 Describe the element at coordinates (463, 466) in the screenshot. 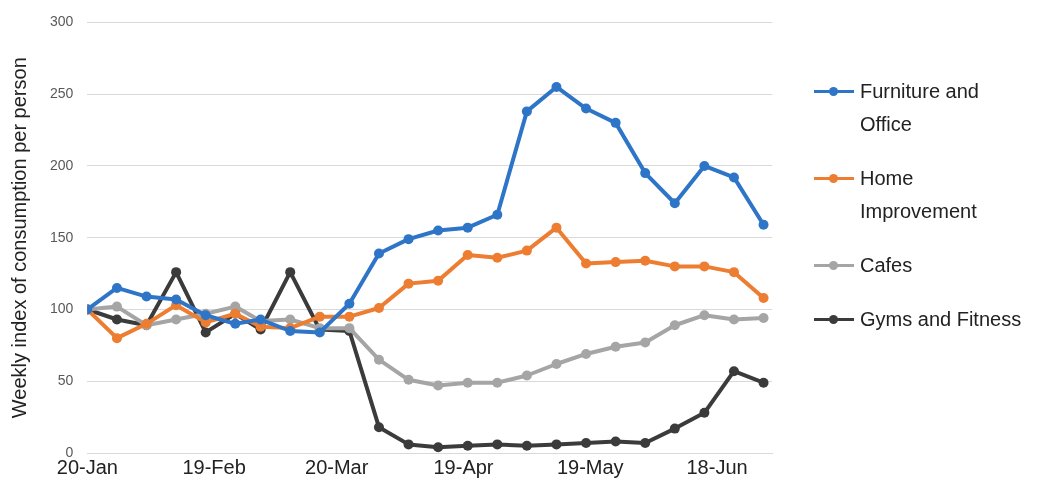

I see `x-tick-label: 19-Apr` at that location.